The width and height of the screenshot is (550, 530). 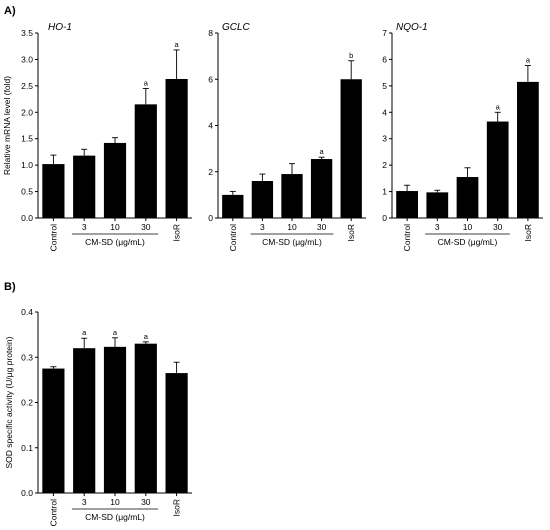 What do you see at coordinates (384, 33) in the screenshot?
I see `y-tick-label: 7` at bounding box center [384, 33].